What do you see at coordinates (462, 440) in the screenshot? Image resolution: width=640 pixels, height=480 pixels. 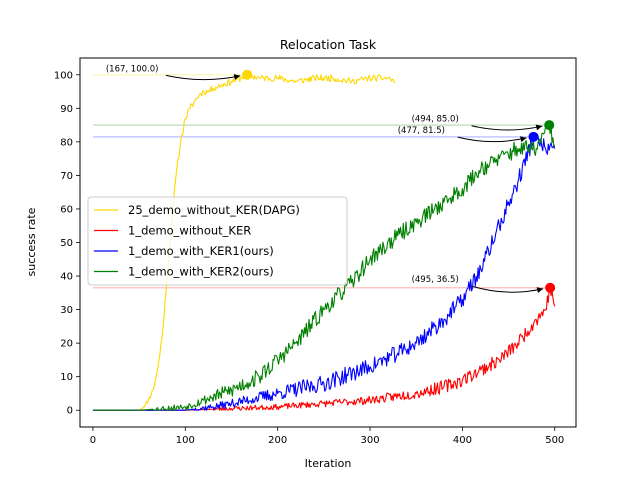 I see `x-tick-label: 400` at bounding box center [462, 440].